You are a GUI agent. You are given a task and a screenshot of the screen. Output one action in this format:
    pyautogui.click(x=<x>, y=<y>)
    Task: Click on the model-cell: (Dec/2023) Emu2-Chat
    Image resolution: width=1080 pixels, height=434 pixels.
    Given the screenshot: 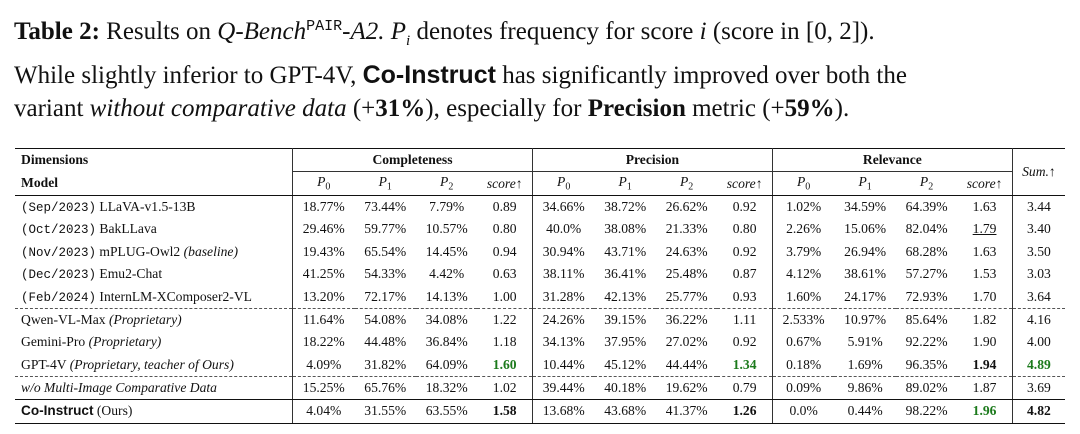 What is the action you would take?
    pyautogui.click(x=154, y=274)
    